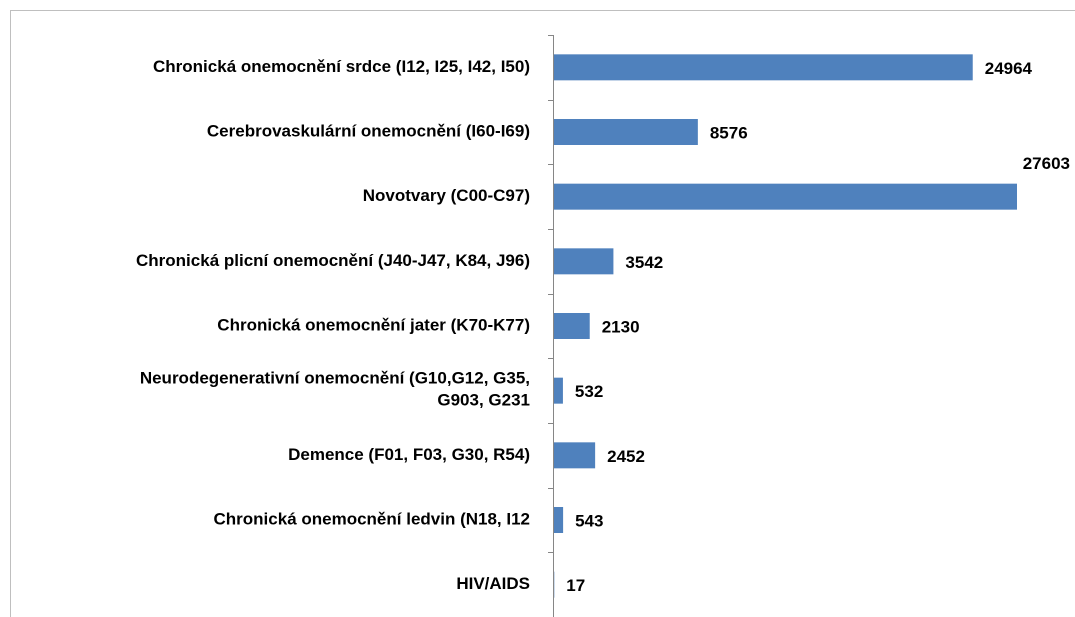 The width and height of the screenshot is (1075, 617). Describe the element at coordinates (372, 518) in the screenshot. I see `category-label: Chronická onemocnění ledvin (N18, I12` at that location.